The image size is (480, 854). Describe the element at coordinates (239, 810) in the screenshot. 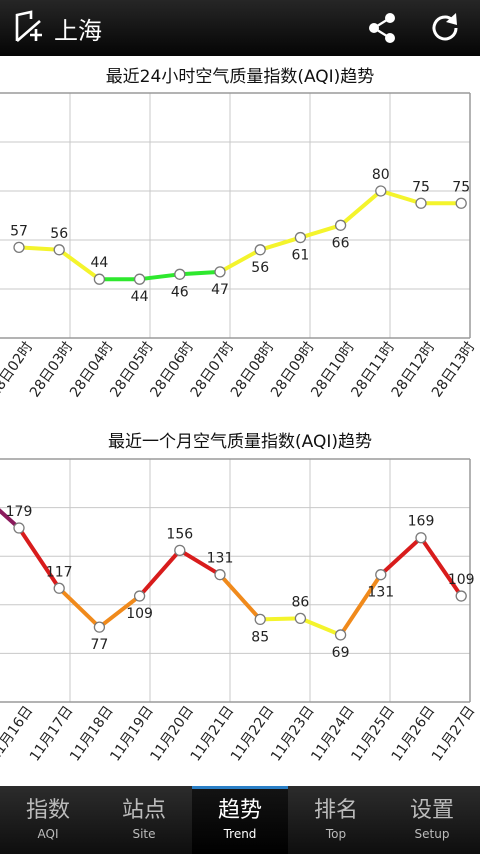

I see `tab-trend-label: 趋势` at that location.